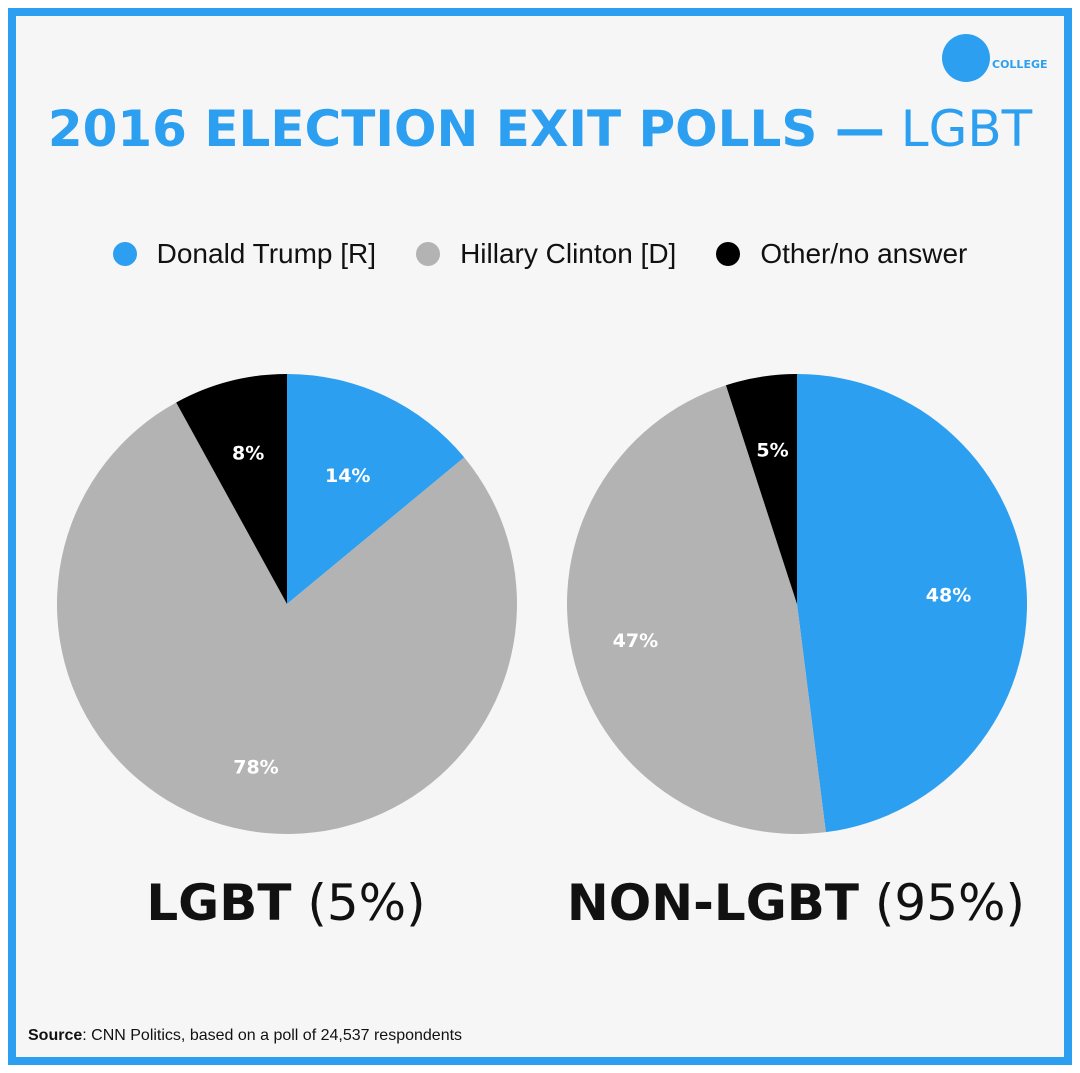 This screenshot has width=1080, height=1073. I want to click on chart-title-lgbt: LGBT (5%), so click(286, 903).